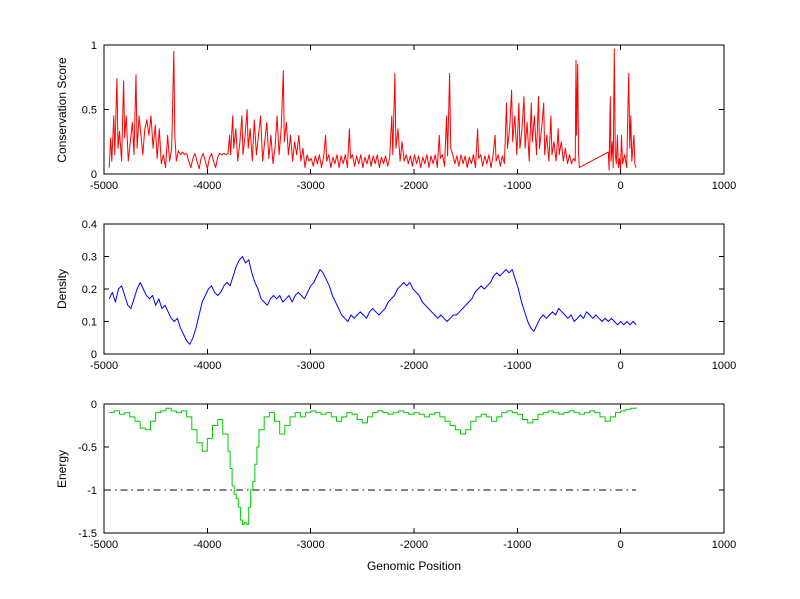  What do you see at coordinates (89, 111) in the screenshot?
I see `y-tick-label: 0.5` at bounding box center [89, 111].